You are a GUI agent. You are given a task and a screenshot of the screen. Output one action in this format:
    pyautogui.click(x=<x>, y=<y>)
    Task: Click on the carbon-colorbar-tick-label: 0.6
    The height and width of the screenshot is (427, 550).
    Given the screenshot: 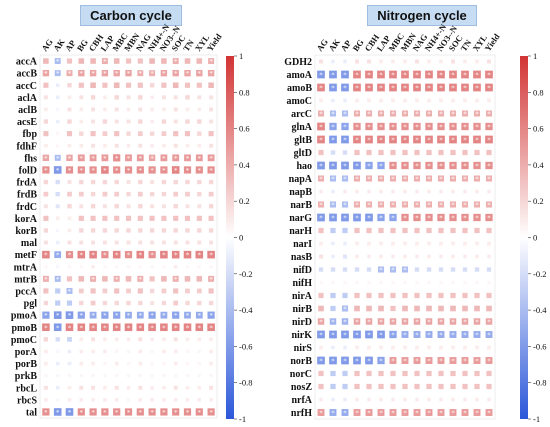 What is the action you would take?
    pyautogui.click(x=244, y=129)
    